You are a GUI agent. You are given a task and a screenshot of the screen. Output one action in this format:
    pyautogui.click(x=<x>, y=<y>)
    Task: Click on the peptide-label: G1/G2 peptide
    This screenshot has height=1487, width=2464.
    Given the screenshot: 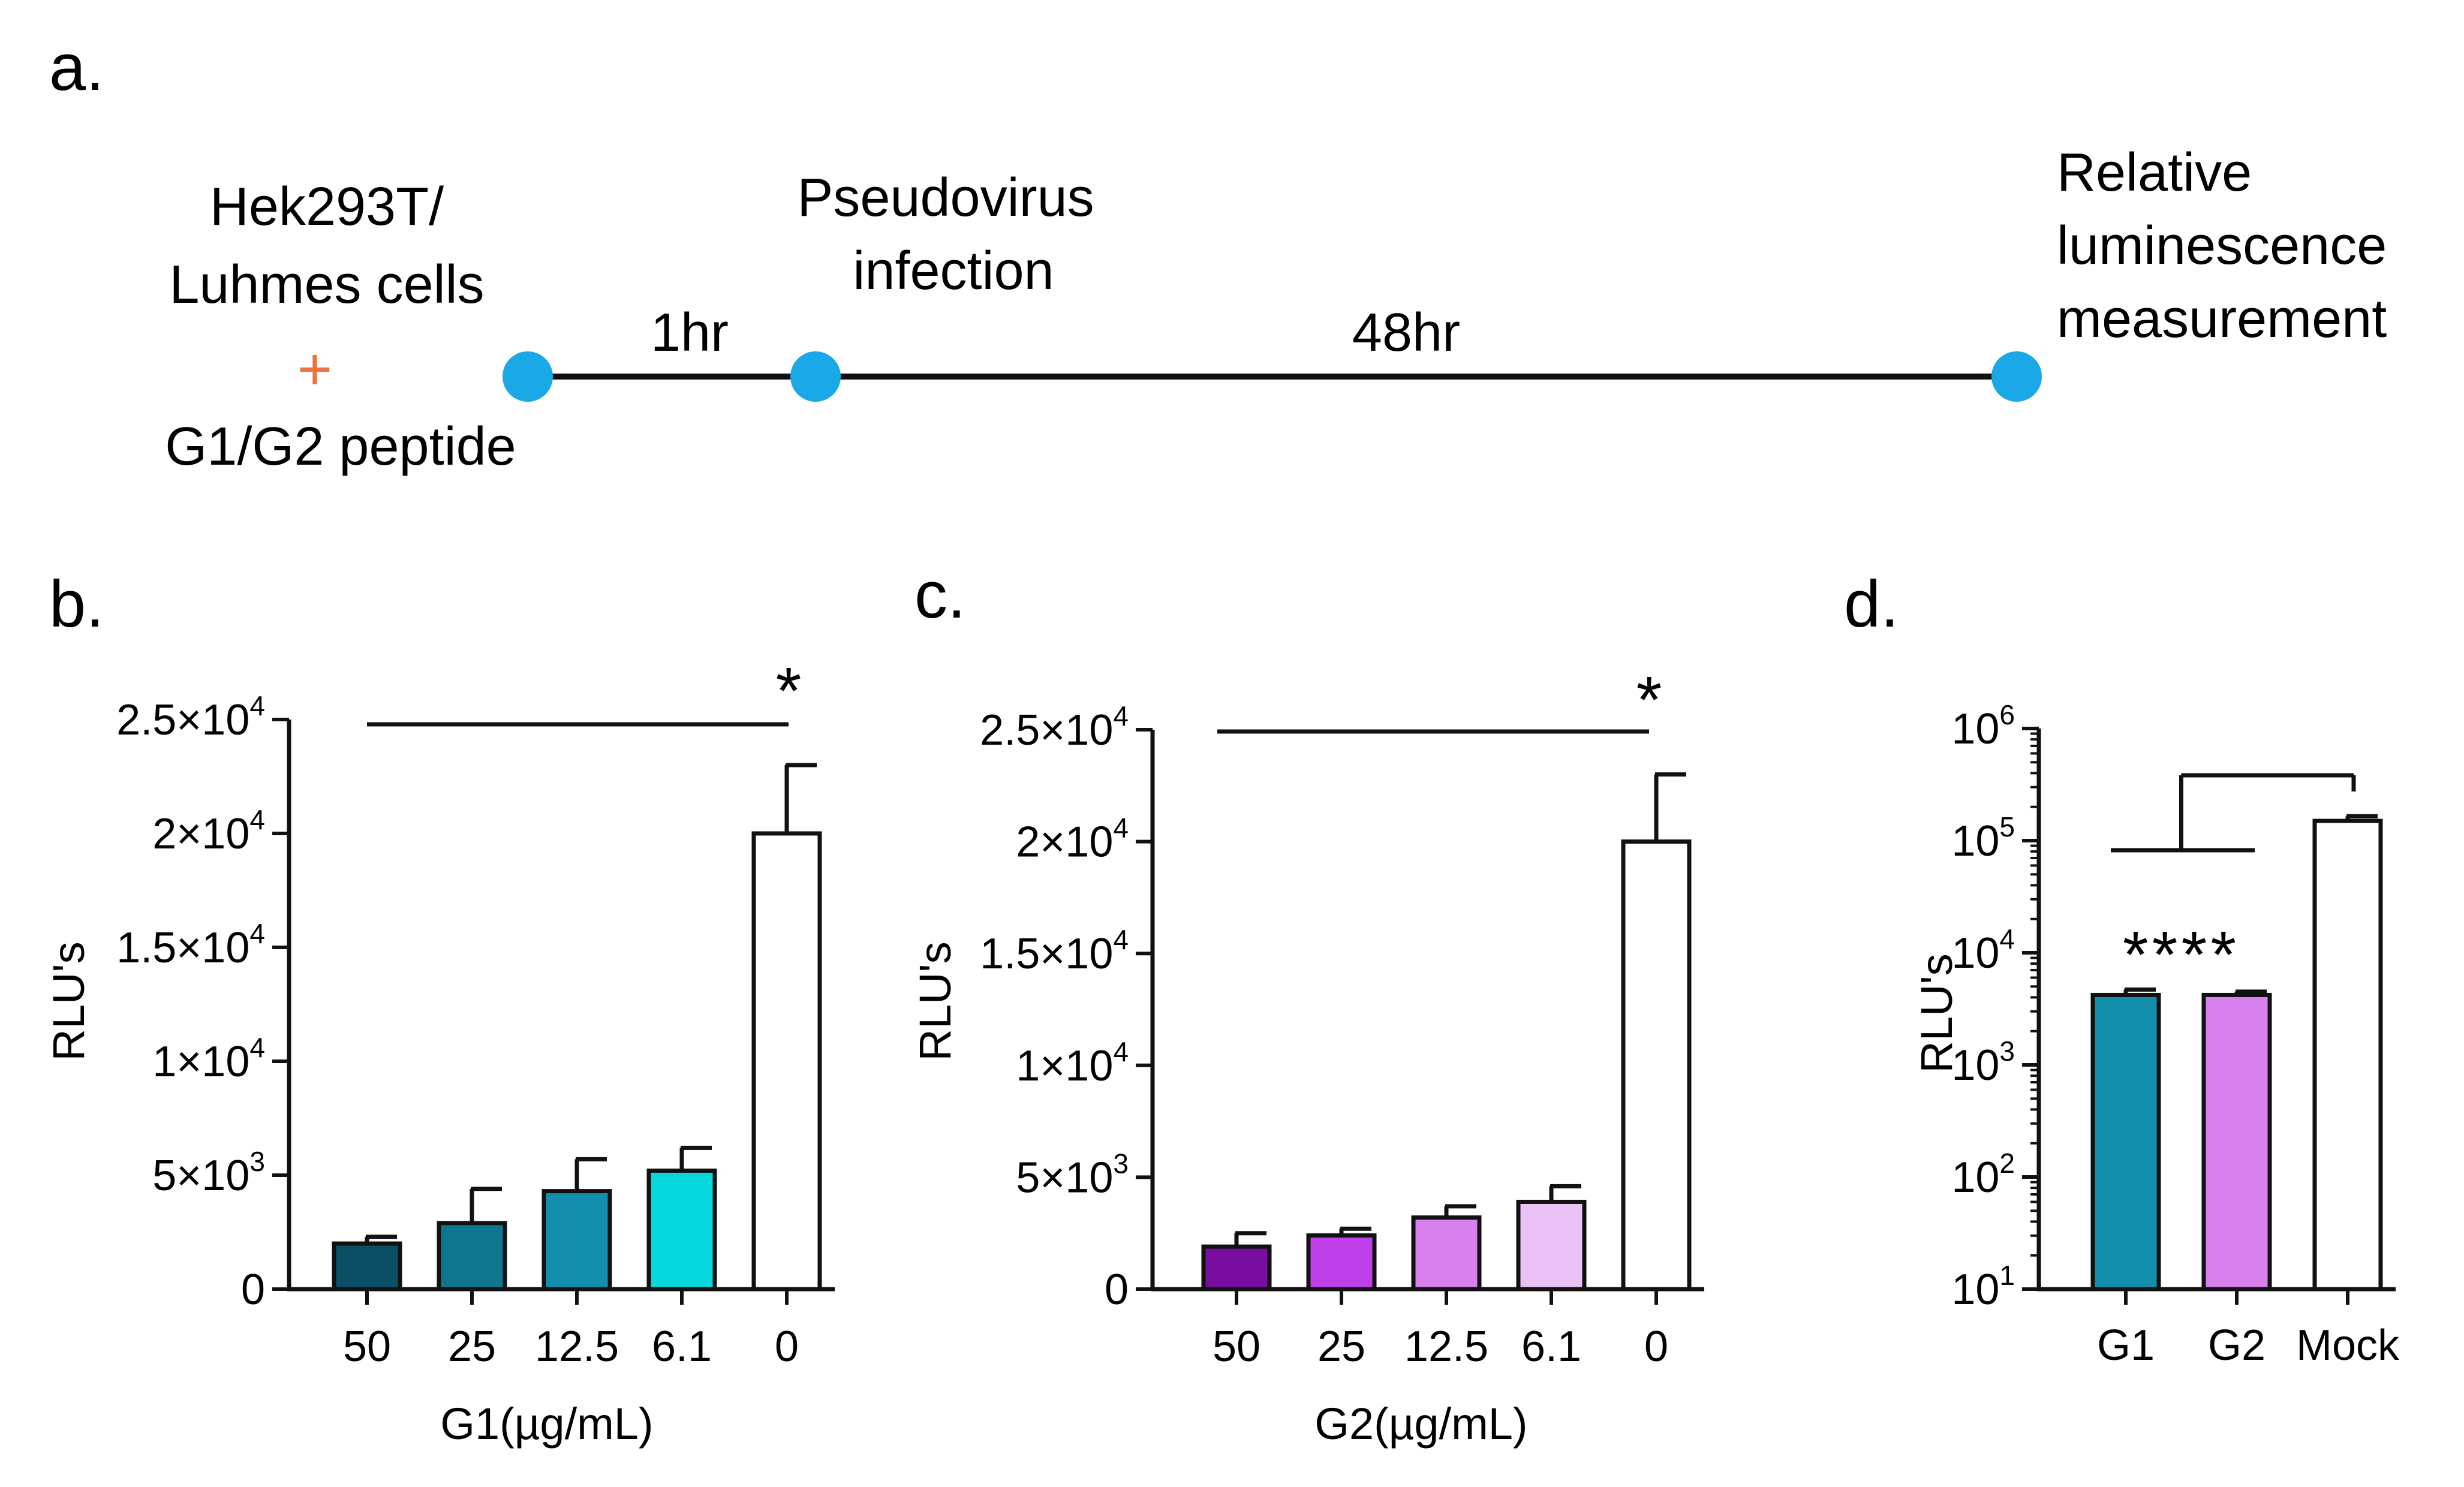 What is the action you would take?
    pyautogui.click(x=341, y=447)
    